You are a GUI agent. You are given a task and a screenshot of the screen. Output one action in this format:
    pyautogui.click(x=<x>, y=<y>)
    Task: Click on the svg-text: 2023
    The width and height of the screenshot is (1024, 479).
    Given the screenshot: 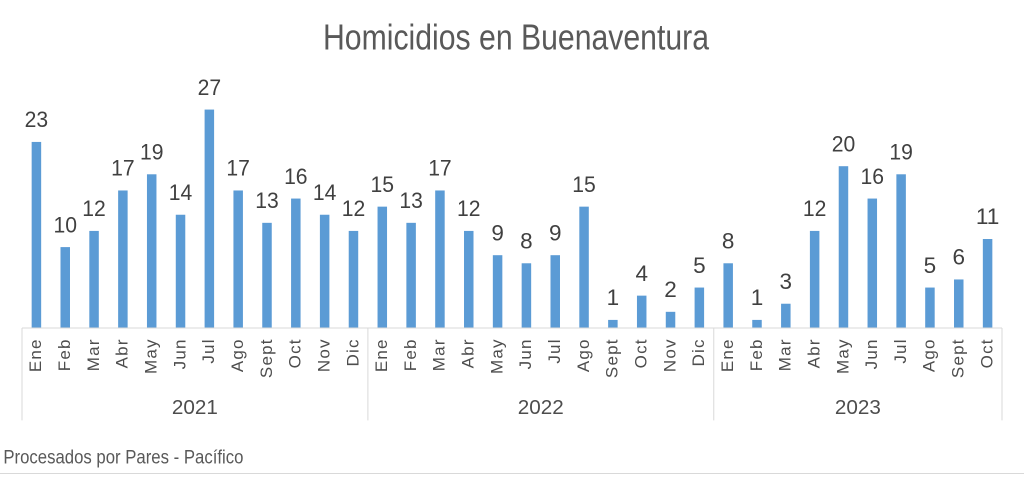 What is the action you would take?
    pyautogui.click(x=858, y=407)
    